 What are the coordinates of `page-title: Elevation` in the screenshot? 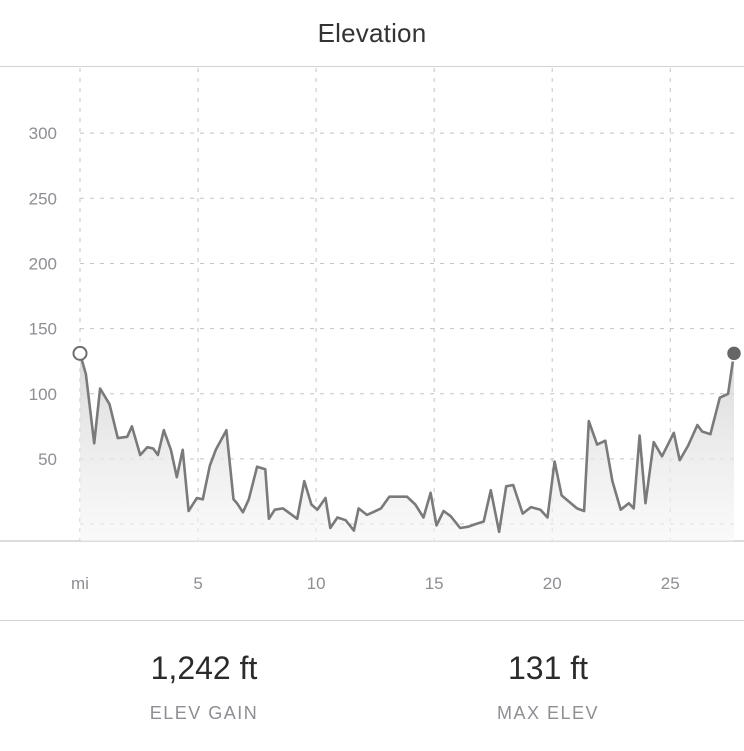 It's located at (372, 32).